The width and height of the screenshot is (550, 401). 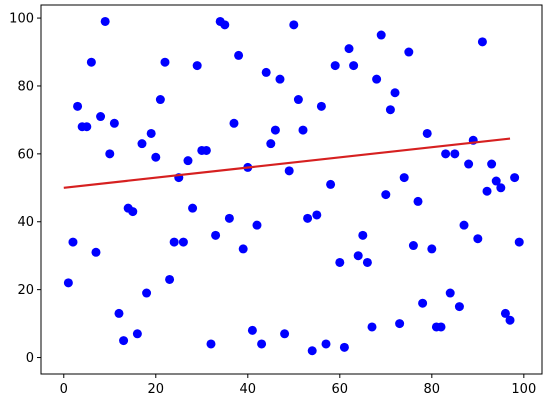 What do you see at coordinates (21, 19) in the screenshot?
I see `y-tick-label: 100` at bounding box center [21, 19].